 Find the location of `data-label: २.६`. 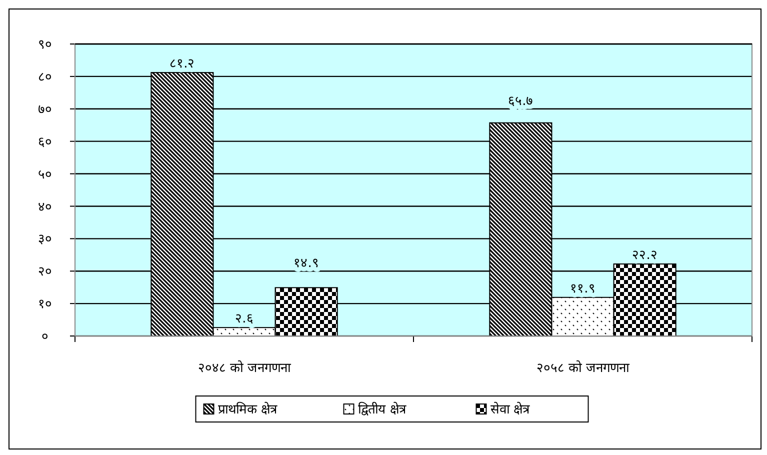

data-label: २.६ is located at coordinates (244, 319).